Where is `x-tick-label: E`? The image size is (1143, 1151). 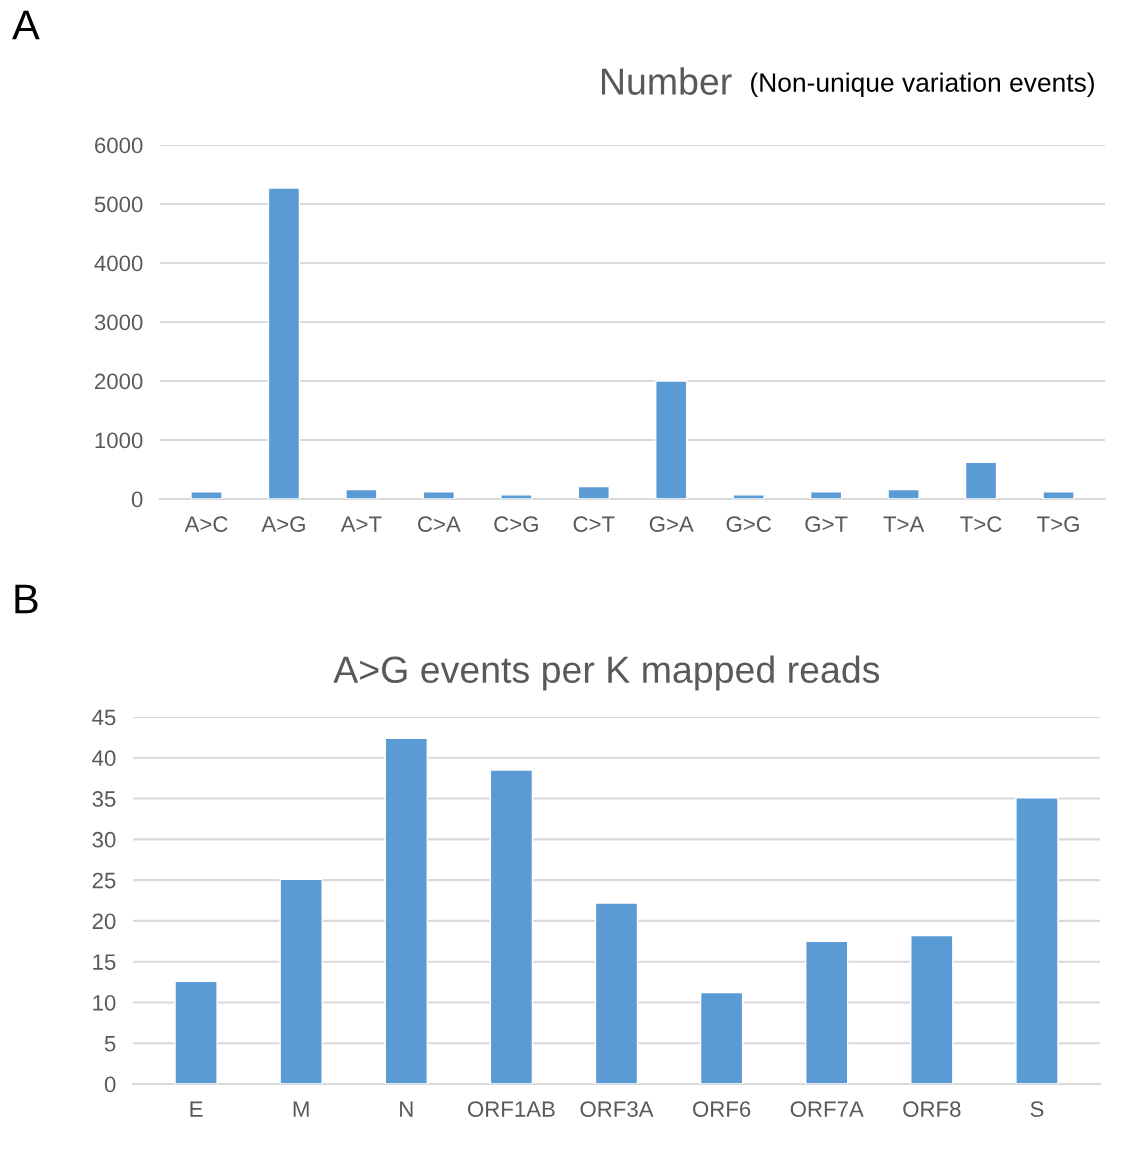 x-tick-label: E is located at coordinates (196, 1109).